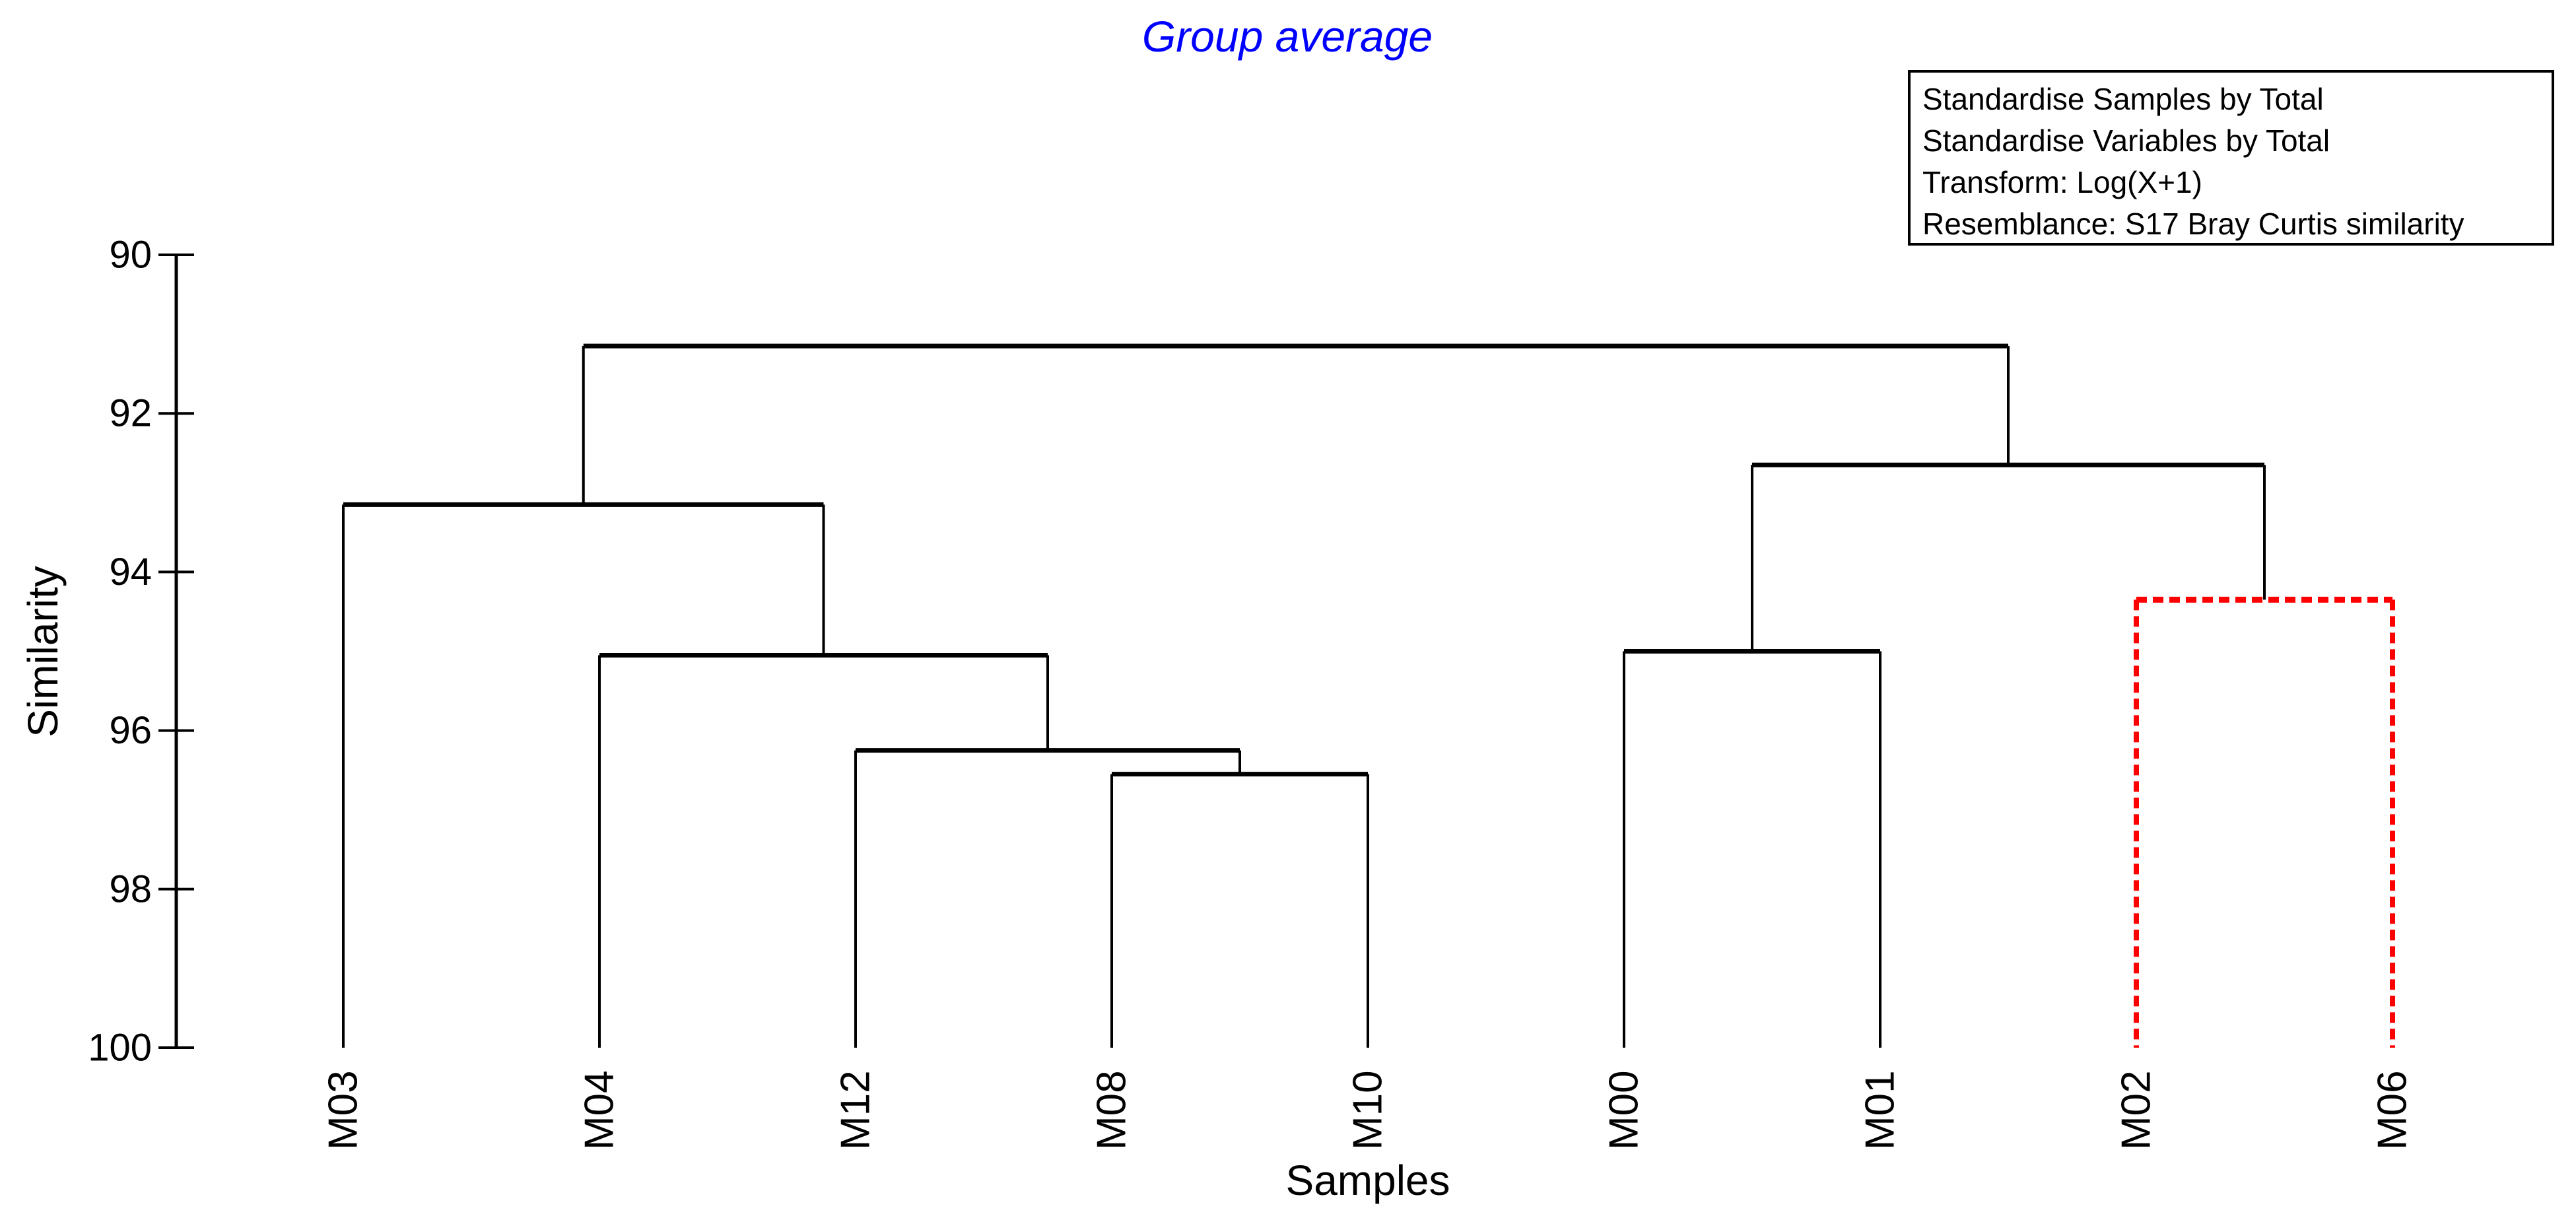  What do you see at coordinates (344, 1110) in the screenshot?
I see `sample-label: M03` at bounding box center [344, 1110].